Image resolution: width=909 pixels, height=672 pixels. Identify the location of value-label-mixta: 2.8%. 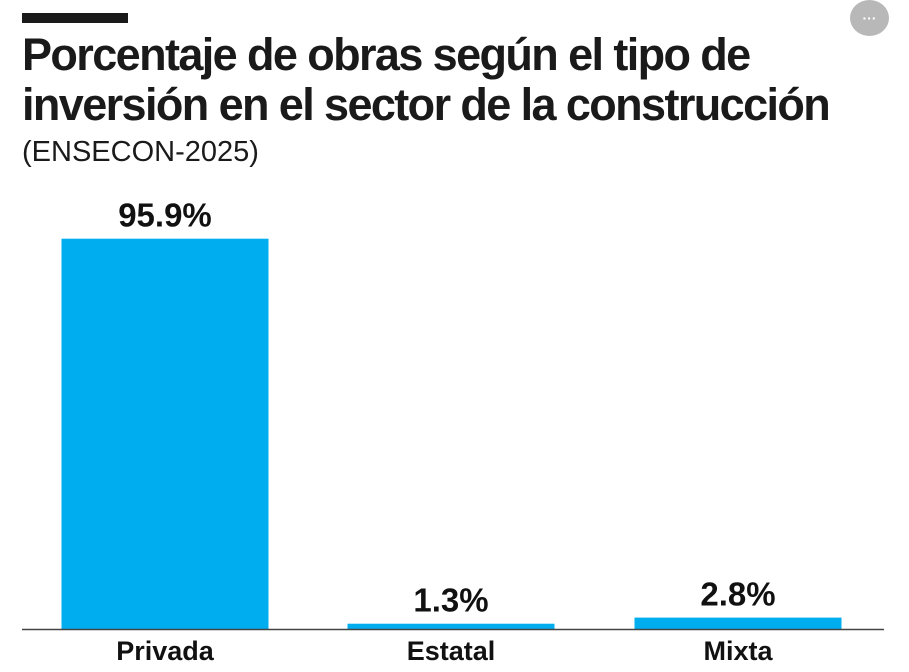
(737, 594).